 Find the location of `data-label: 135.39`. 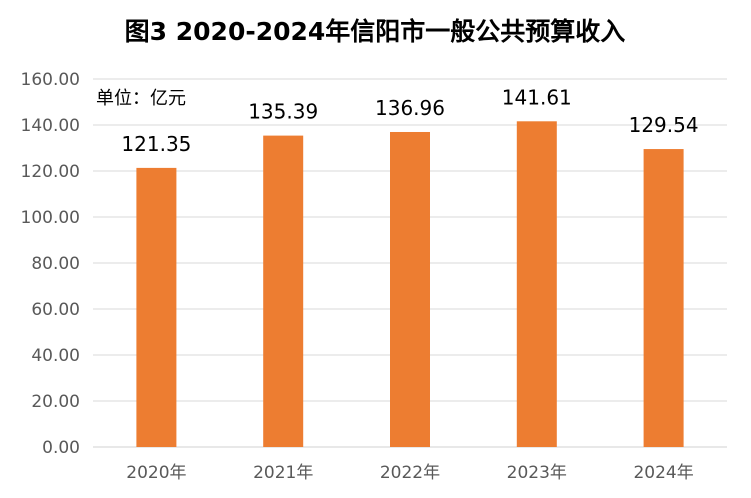

data-label: 135.39 is located at coordinates (283, 112).